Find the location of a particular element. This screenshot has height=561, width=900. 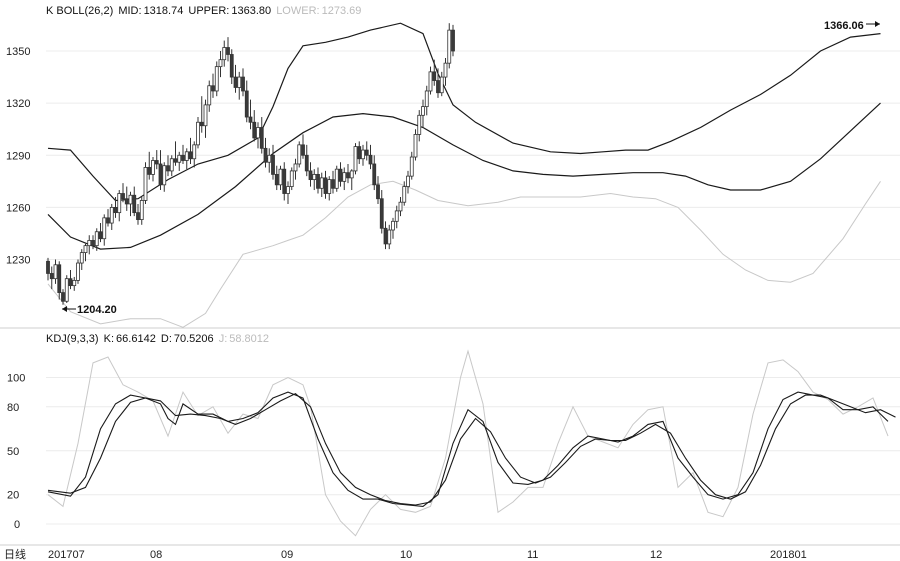

kdj-legend: KDJ(9,3,3) K: 66.6142 D: 70.5206 J: 58.8012 is located at coordinates (158, 339).